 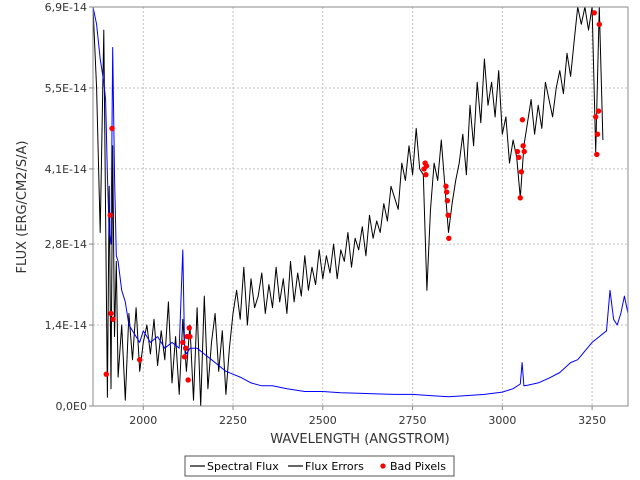 I want to click on legend-label-bad-pixels: Bad Pixels, so click(x=418, y=466).